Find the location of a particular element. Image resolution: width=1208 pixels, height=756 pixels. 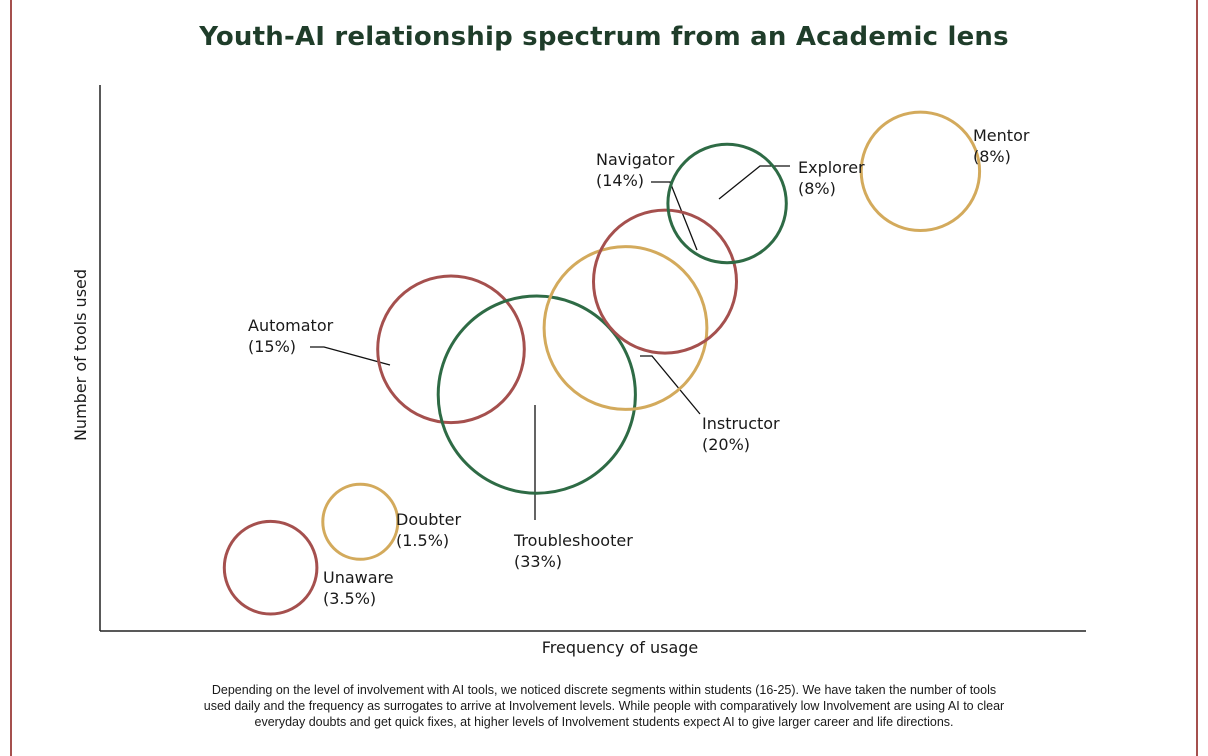

label-automator-share: (15%) is located at coordinates (272, 346).